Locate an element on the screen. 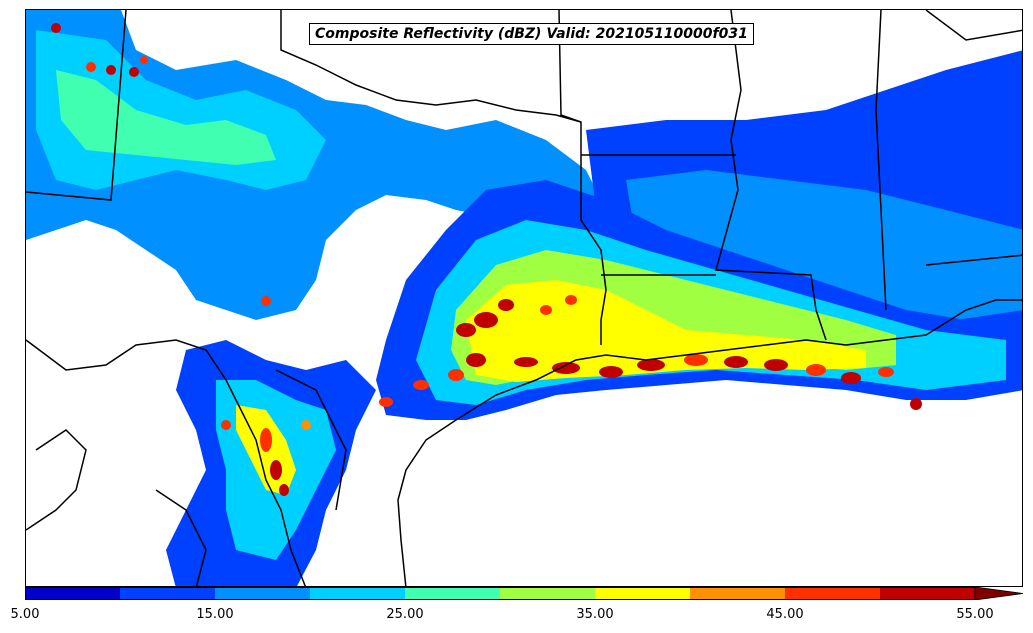 The image size is (1033, 633). colorbar is located at coordinates (524, 593).